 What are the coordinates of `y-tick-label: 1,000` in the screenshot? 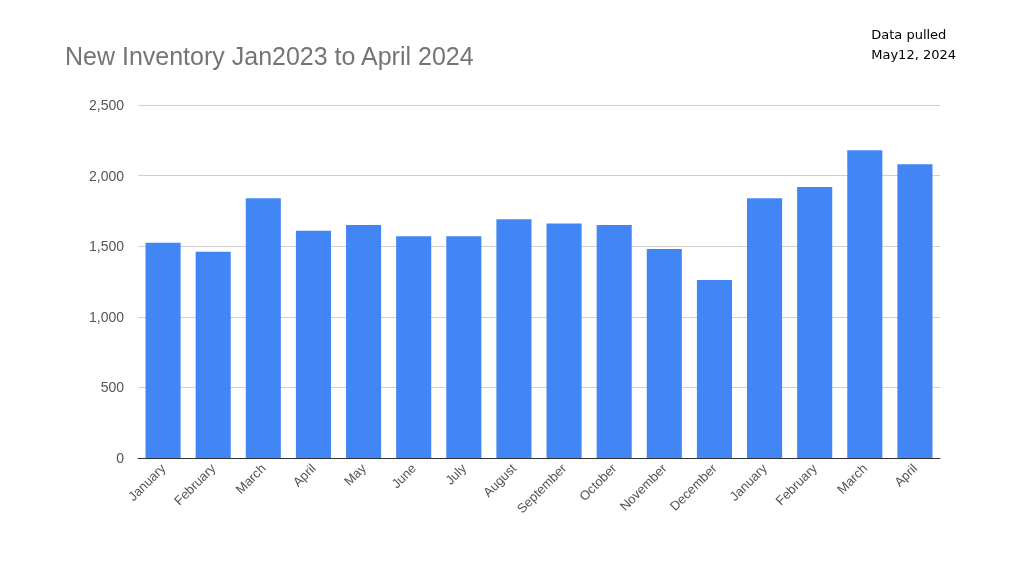 It's located at (106, 316).